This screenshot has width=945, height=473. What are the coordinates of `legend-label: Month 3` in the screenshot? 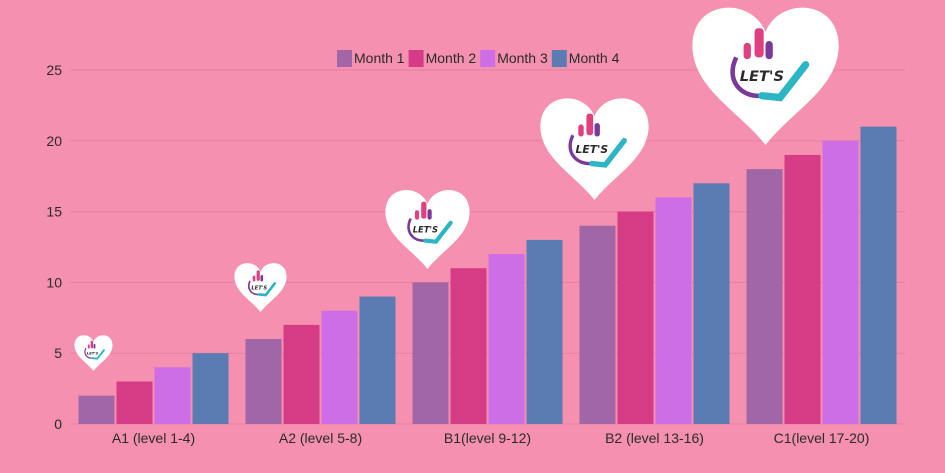 It's located at (522, 58).